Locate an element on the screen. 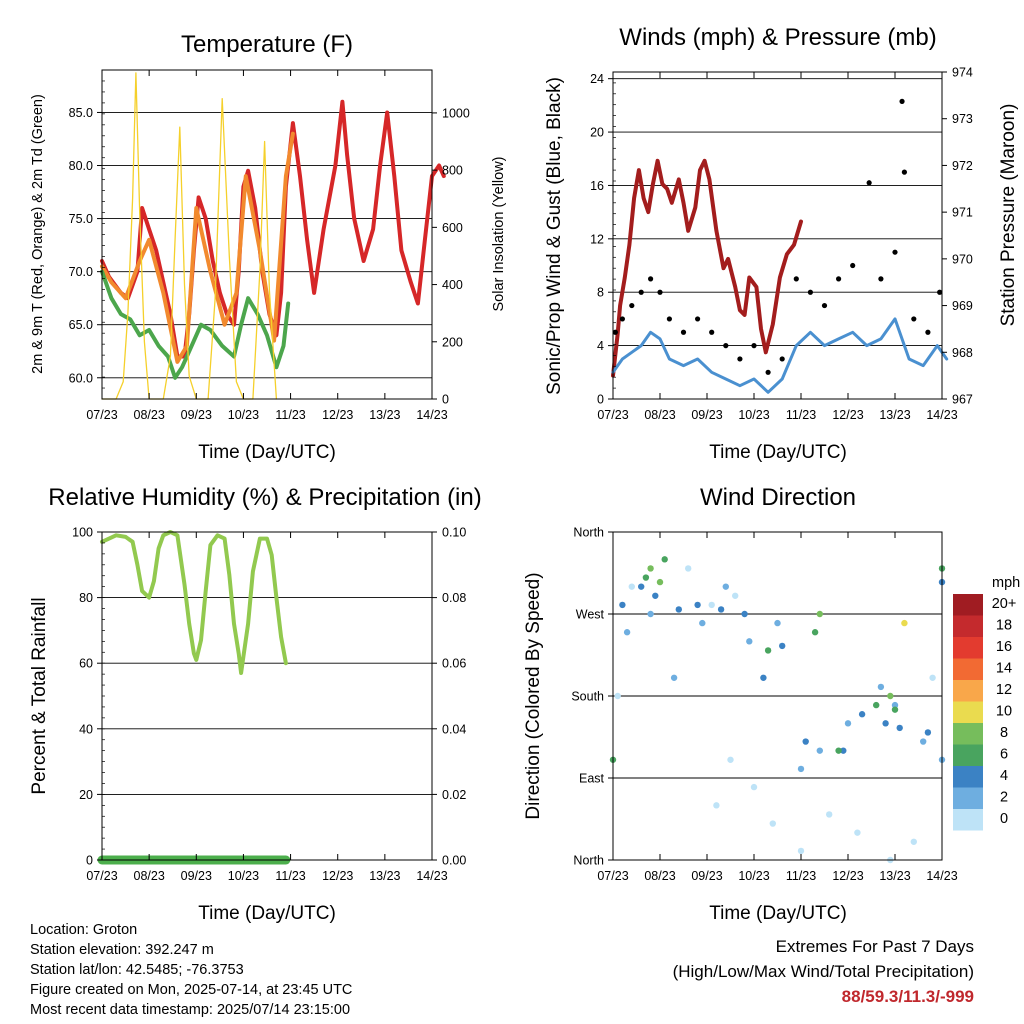 Image resolution: width=1024 pixels, height=1024 pixels. legend-label: 16 is located at coordinates (1004, 647).